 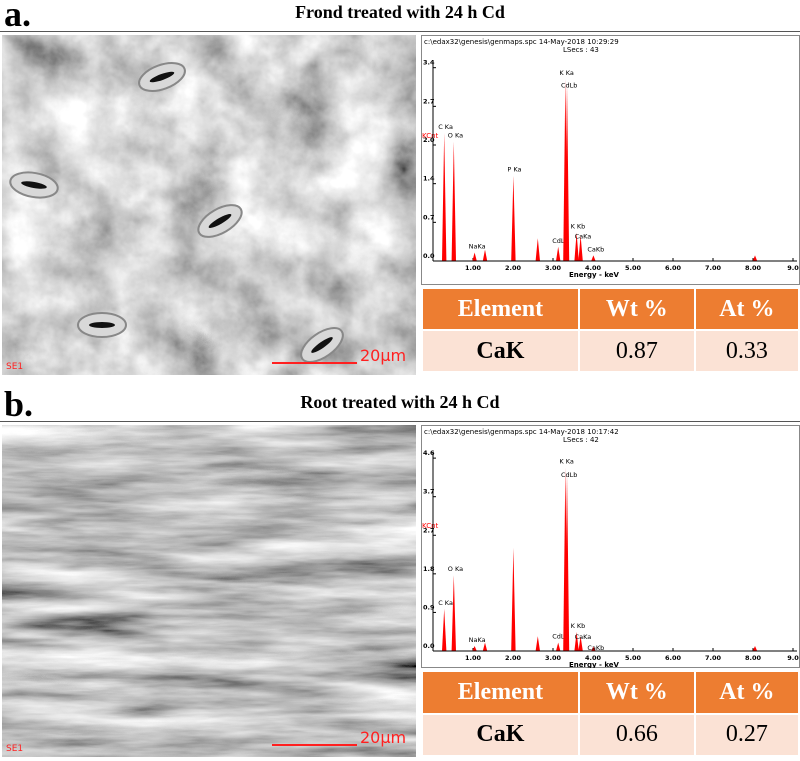 What do you see at coordinates (429, 140) in the screenshot?
I see `y-tick-label: 2.0` at bounding box center [429, 140].